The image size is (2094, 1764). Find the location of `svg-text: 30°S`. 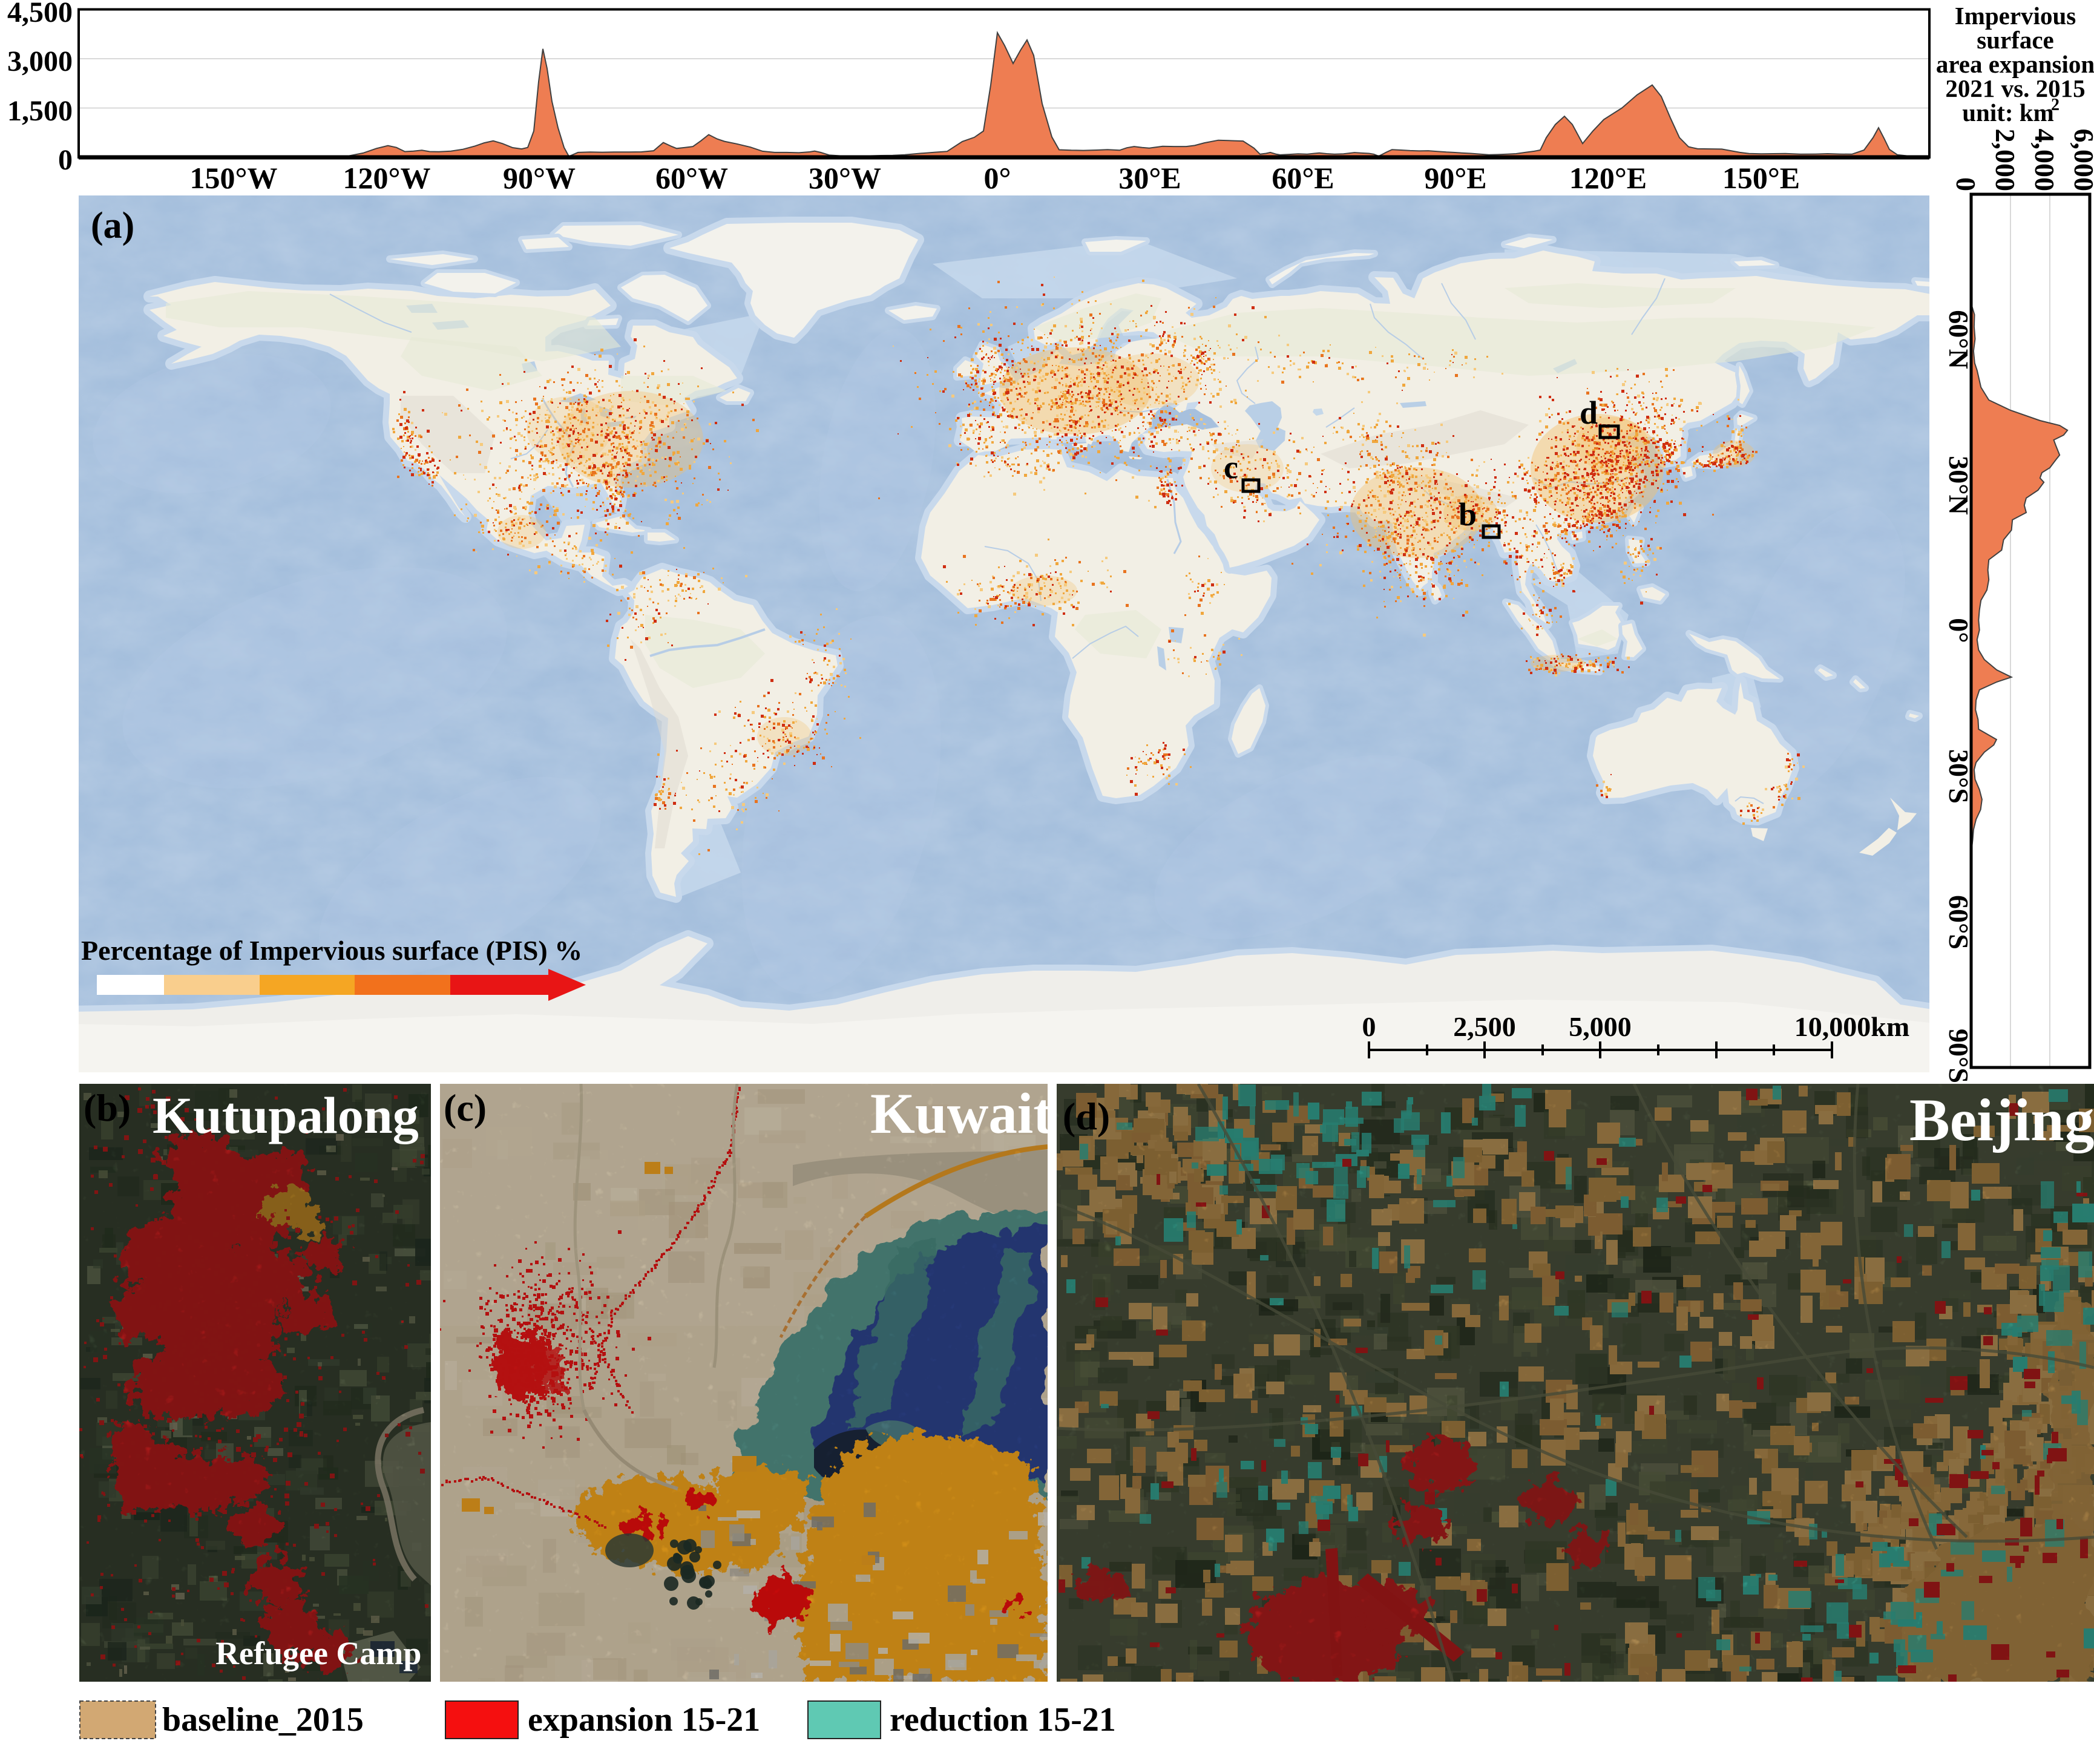

svg-text: 30°S is located at coordinates (1958, 776).